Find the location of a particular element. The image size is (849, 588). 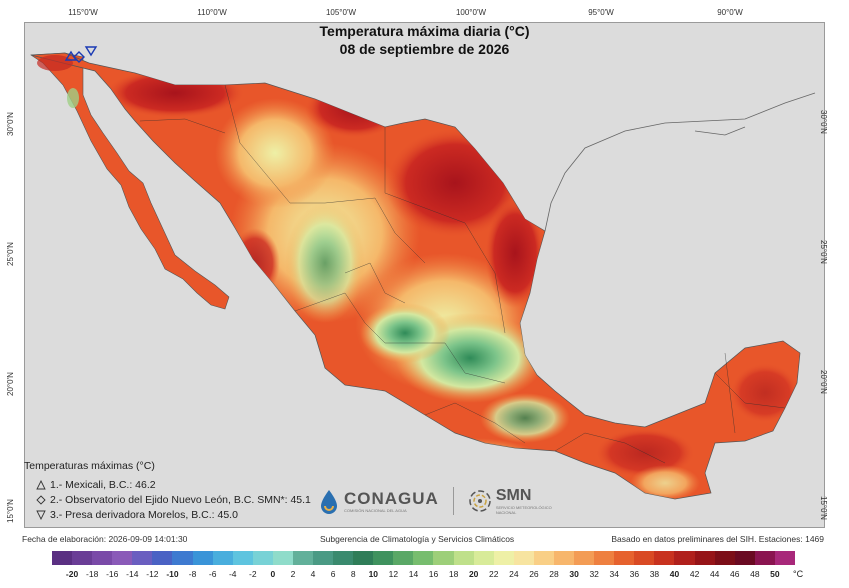

colorbar-tick-label: 38 is located at coordinates (654, 574).